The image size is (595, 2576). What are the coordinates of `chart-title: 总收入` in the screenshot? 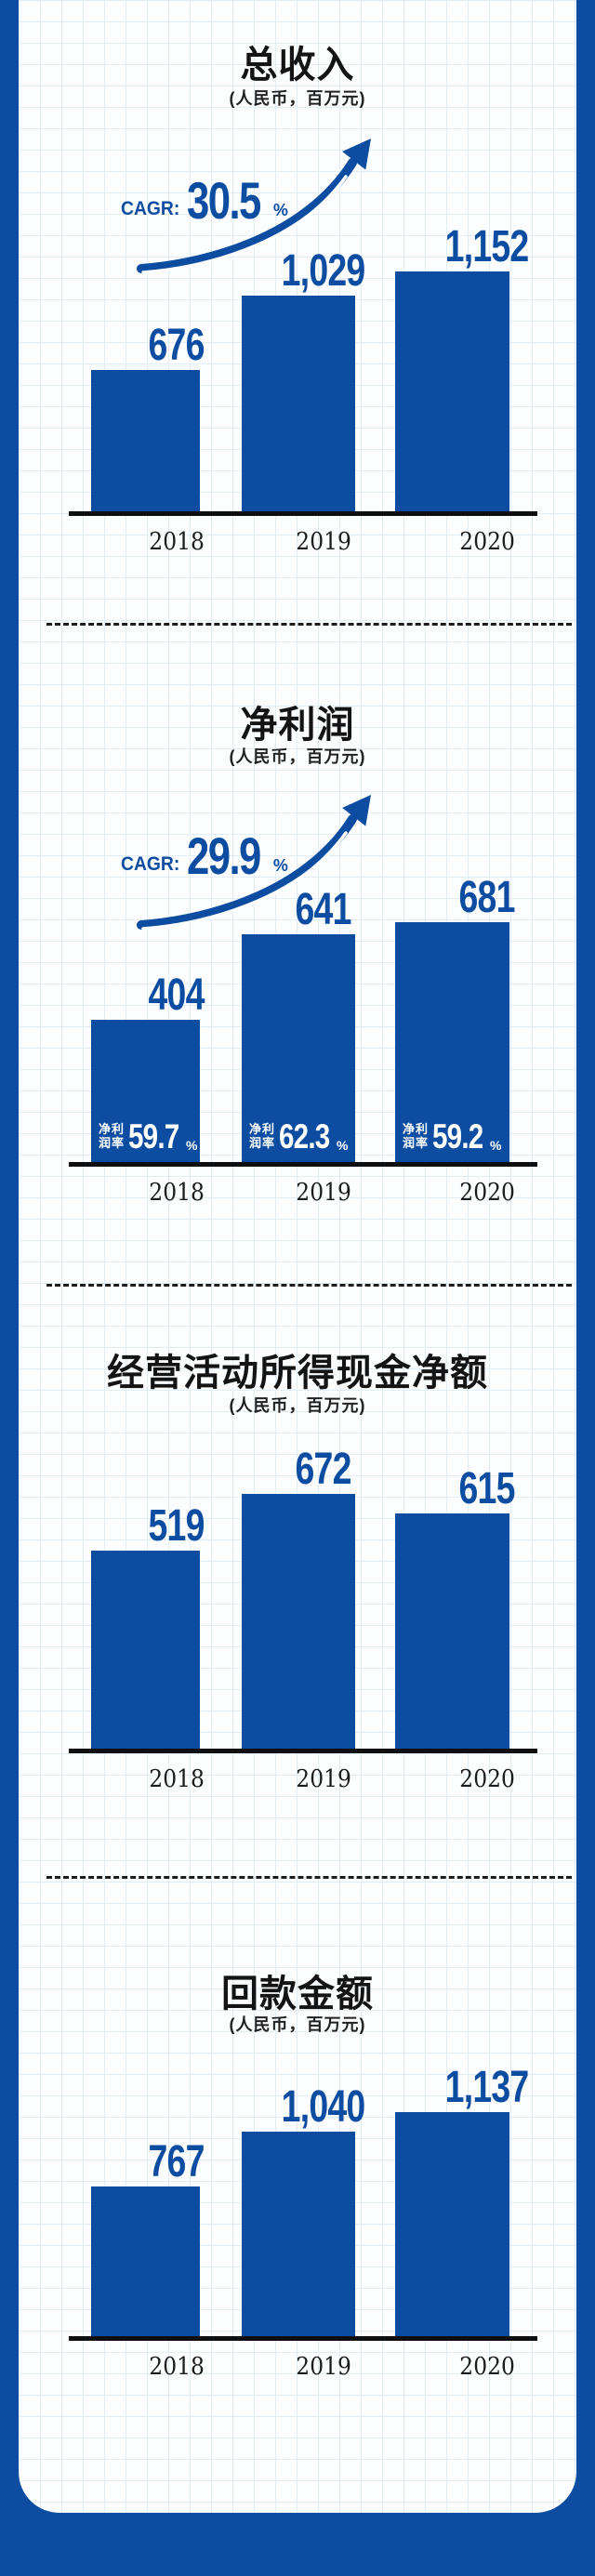 It's located at (297, 65).